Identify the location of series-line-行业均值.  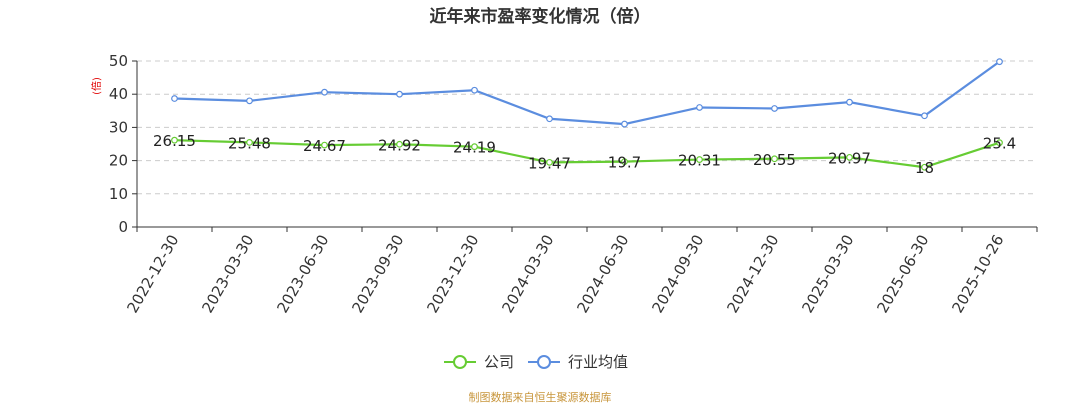
(587, 93).